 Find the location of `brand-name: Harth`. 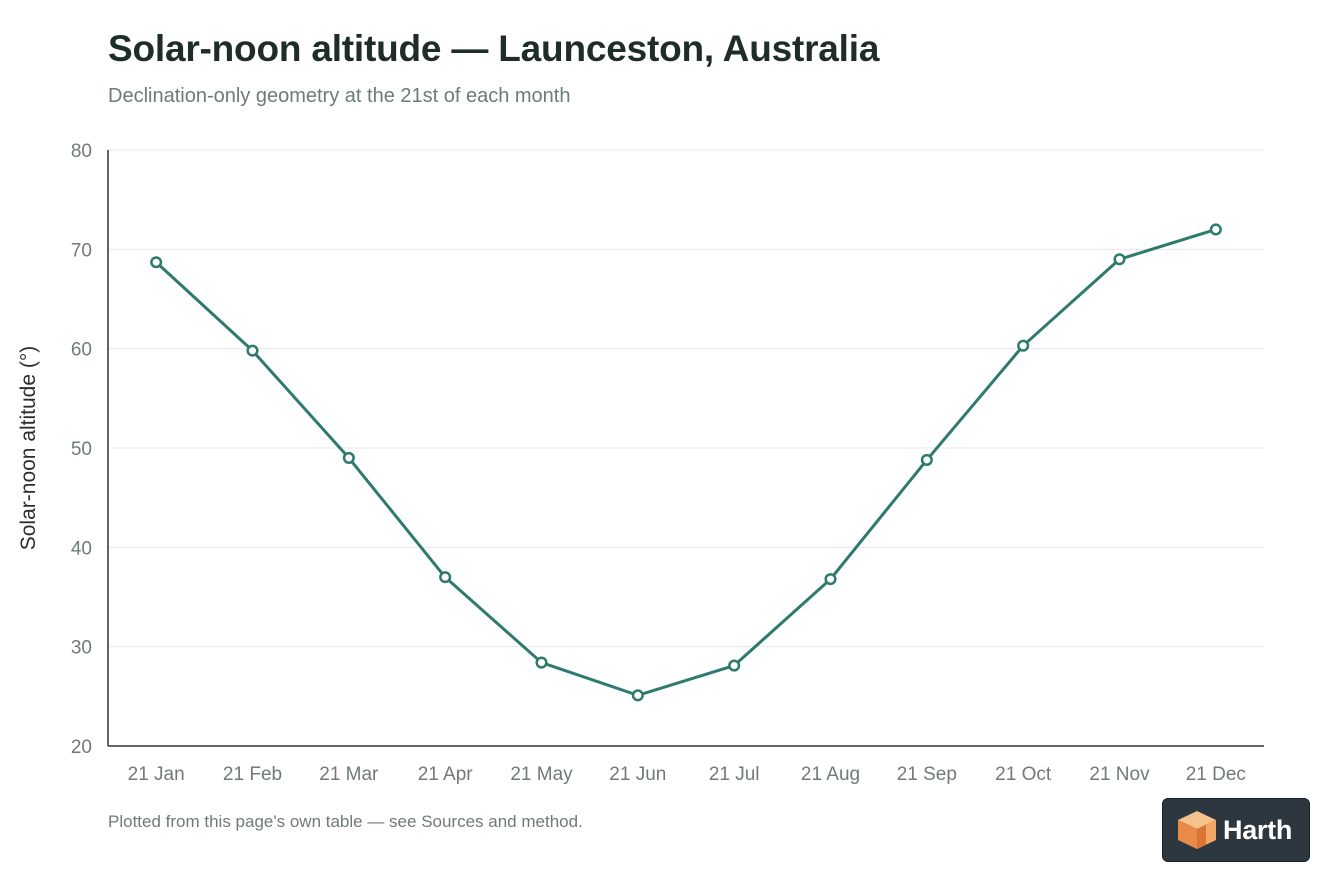

brand-name: Harth is located at coordinates (1258, 829).